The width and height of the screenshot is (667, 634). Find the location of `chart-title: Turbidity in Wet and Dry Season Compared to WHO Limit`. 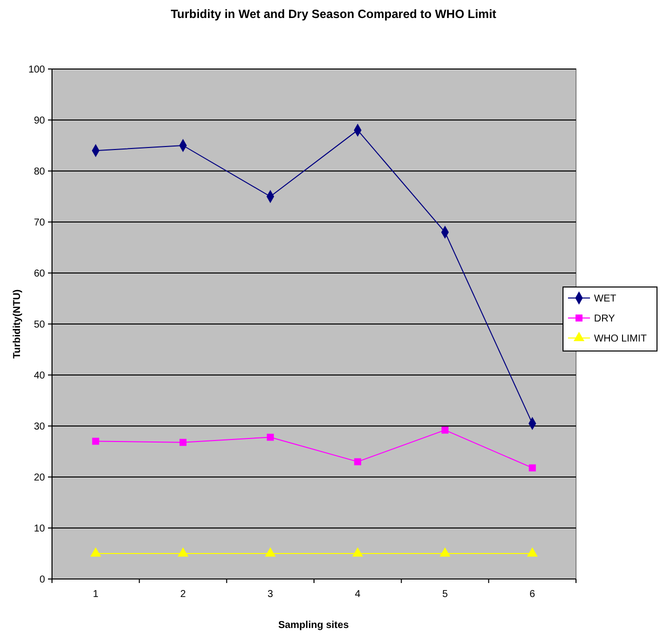

chart-title: Turbidity in Wet and Dry Season Compared to WHO Limit is located at coordinates (333, 14).